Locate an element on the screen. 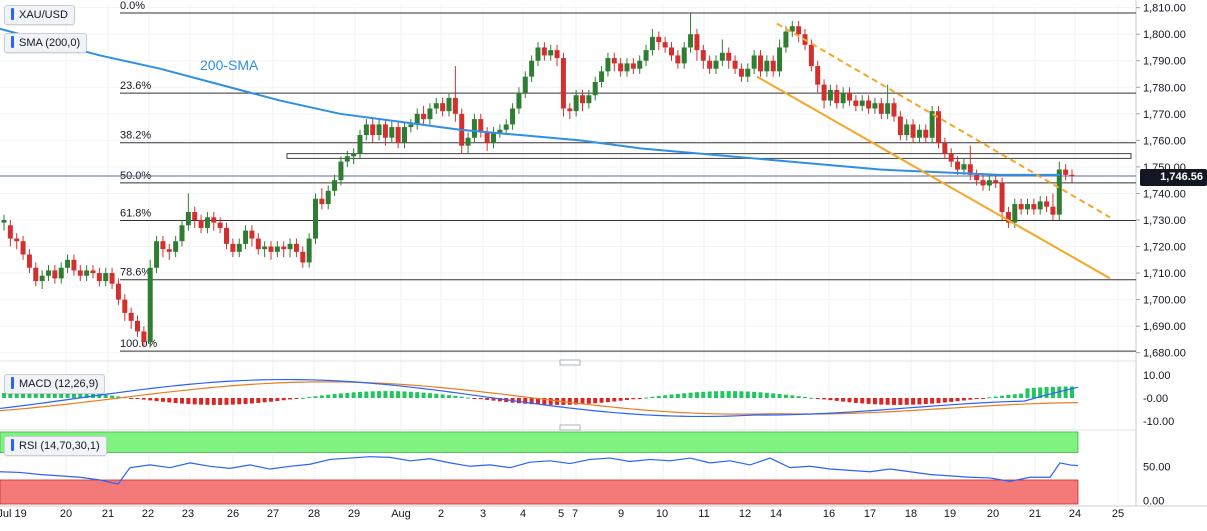 This screenshot has height=531, width=1207. macd-line is located at coordinates (539, 398).